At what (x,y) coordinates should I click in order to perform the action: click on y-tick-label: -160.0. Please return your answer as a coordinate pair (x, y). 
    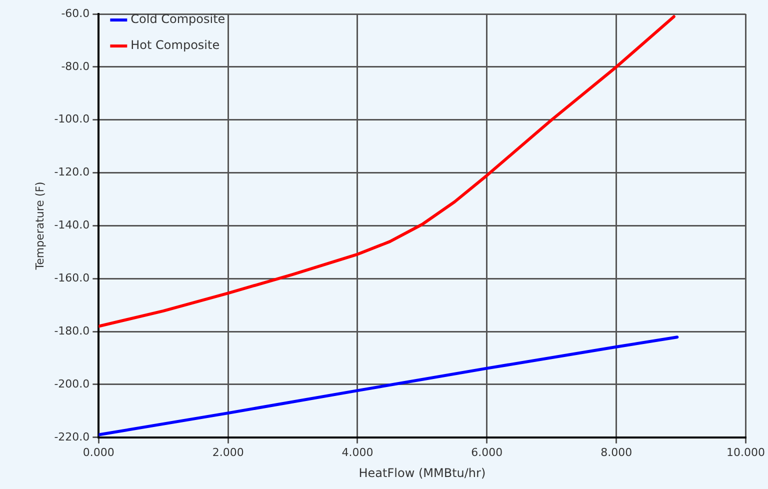
    Looking at the image, I should click on (72, 277).